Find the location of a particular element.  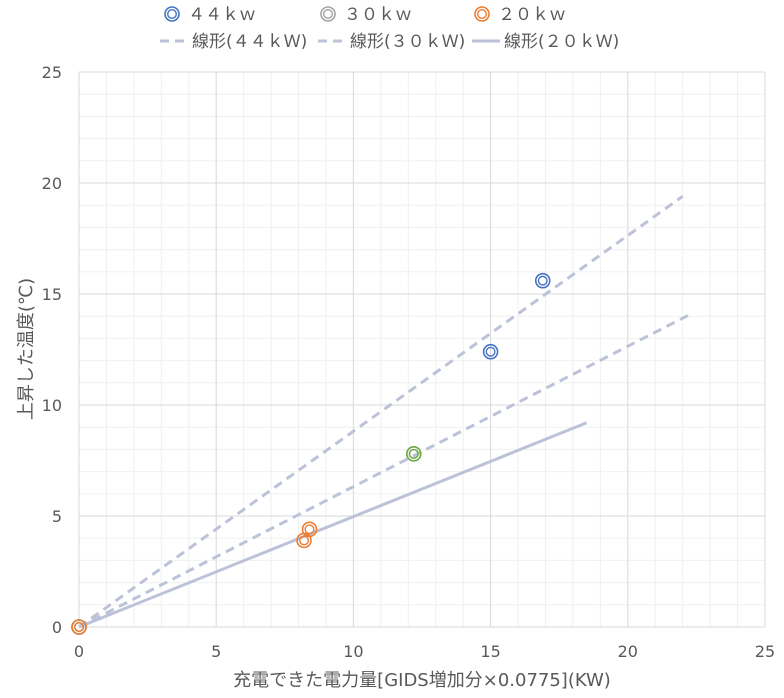

x-tick-label: 15 is located at coordinates (490, 651).